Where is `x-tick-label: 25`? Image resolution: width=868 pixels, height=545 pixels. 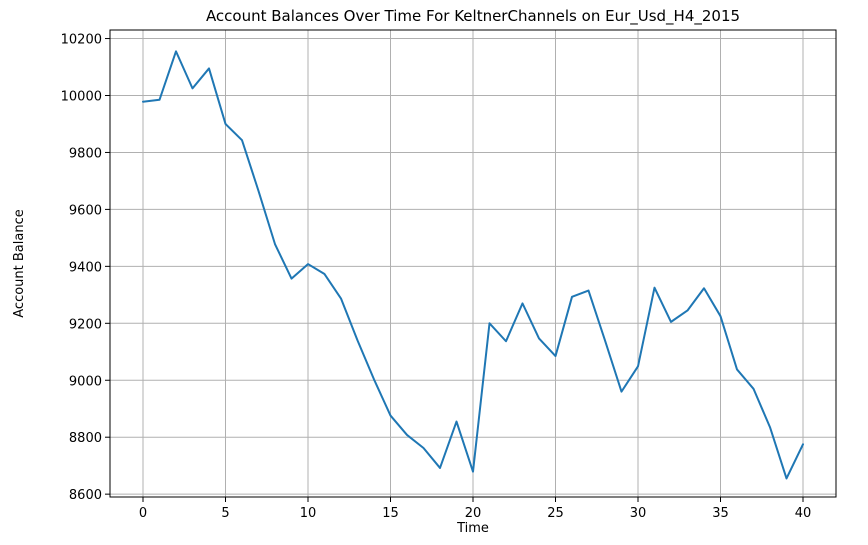 x-tick-label: 25 is located at coordinates (555, 513).